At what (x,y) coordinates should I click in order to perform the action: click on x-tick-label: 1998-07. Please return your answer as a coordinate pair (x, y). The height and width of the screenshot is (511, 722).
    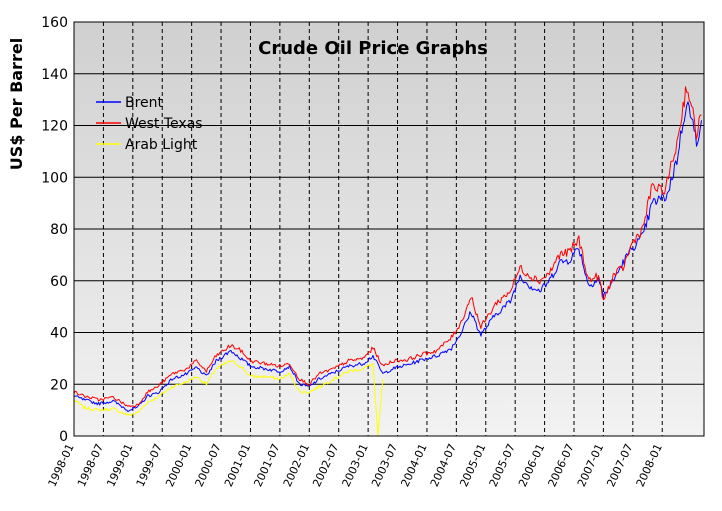
    Looking at the image, I should click on (90, 465).